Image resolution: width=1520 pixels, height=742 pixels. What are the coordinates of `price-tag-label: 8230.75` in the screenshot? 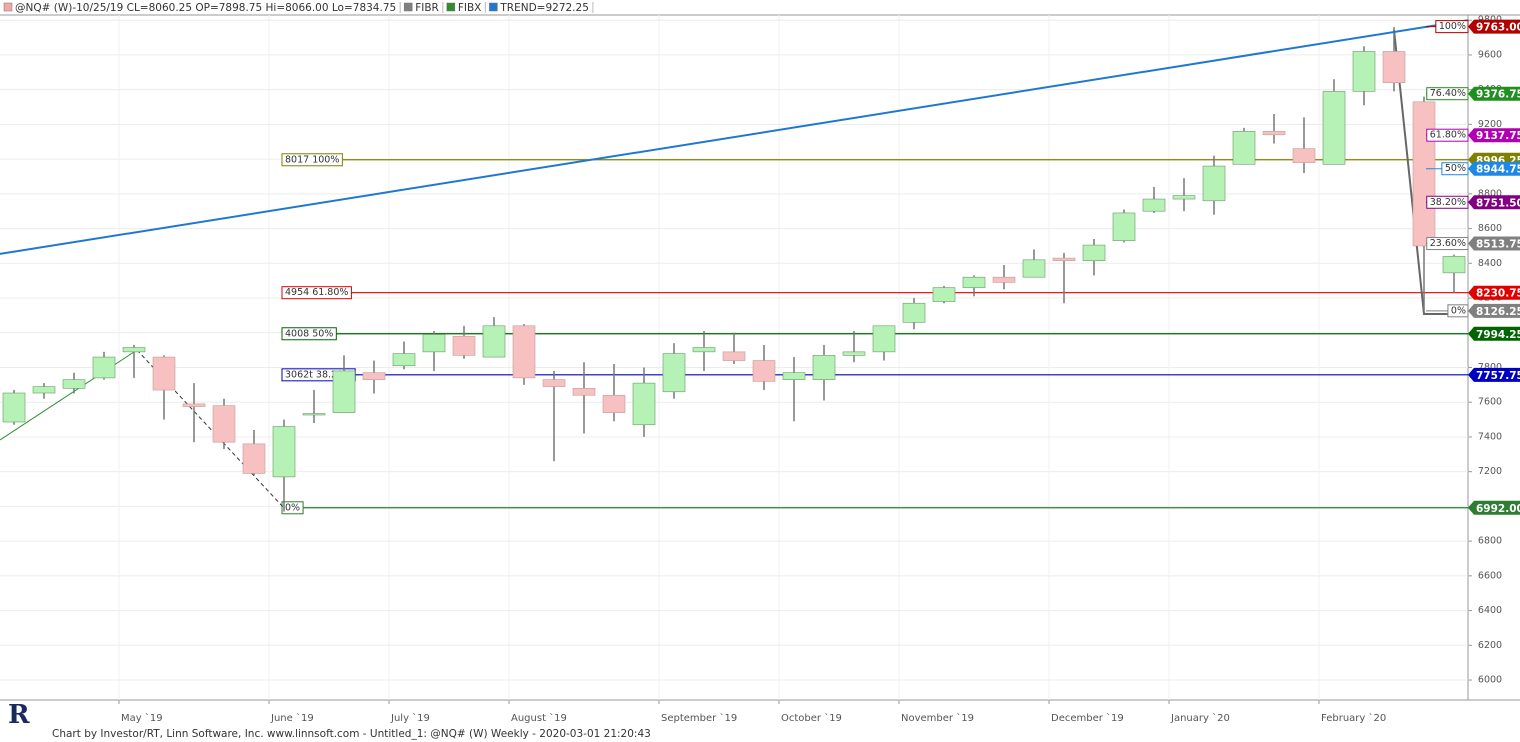 It's located at (1498, 294).